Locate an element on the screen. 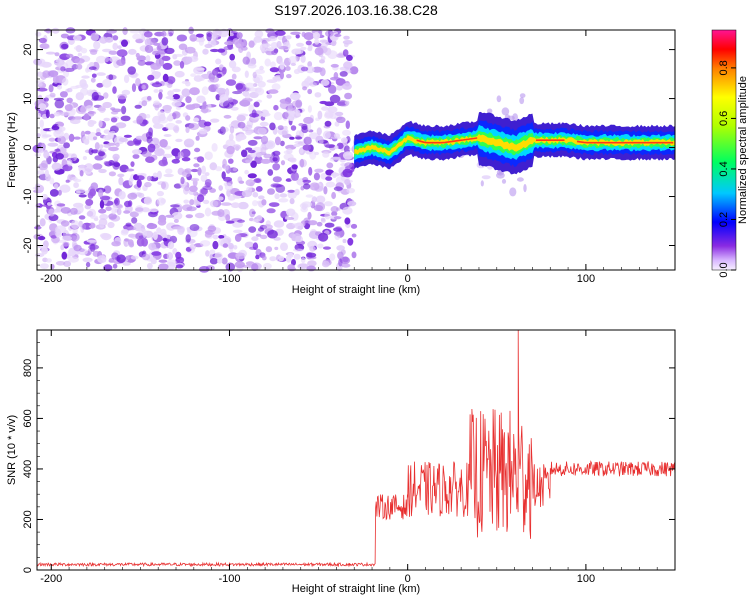 This screenshot has width=750, height=600. signal-haze is located at coordinates (522, 95).